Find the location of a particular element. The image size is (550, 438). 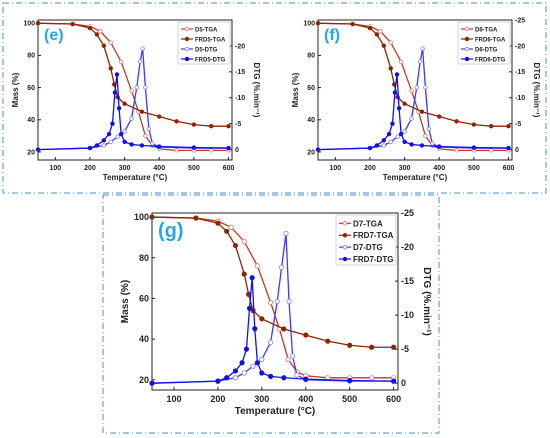

x-axis-label: Temperature (°C) is located at coordinates (275, 411).